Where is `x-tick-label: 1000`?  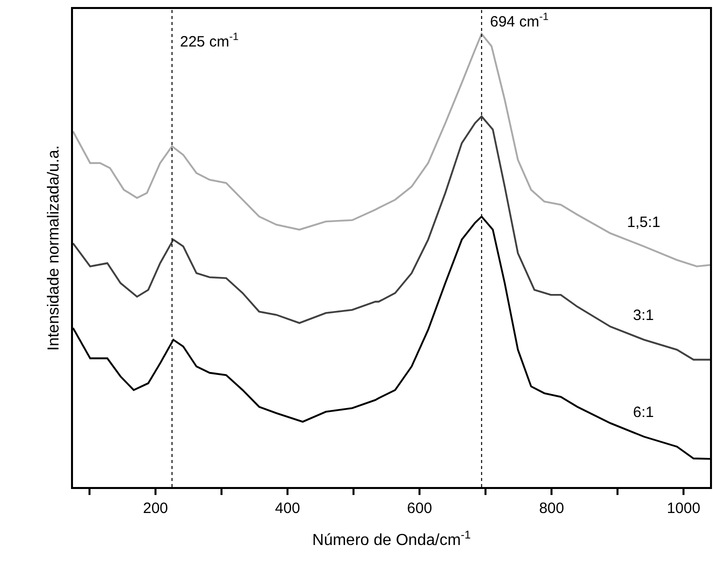 x-tick-label: 1000 is located at coordinates (683, 508).